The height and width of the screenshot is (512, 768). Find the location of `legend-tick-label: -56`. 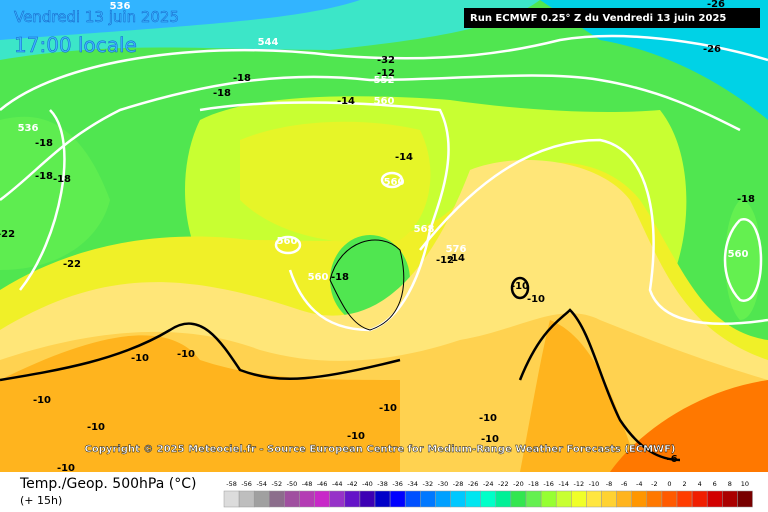

legend-tick-label: -56 is located at coordinates (246, 484).